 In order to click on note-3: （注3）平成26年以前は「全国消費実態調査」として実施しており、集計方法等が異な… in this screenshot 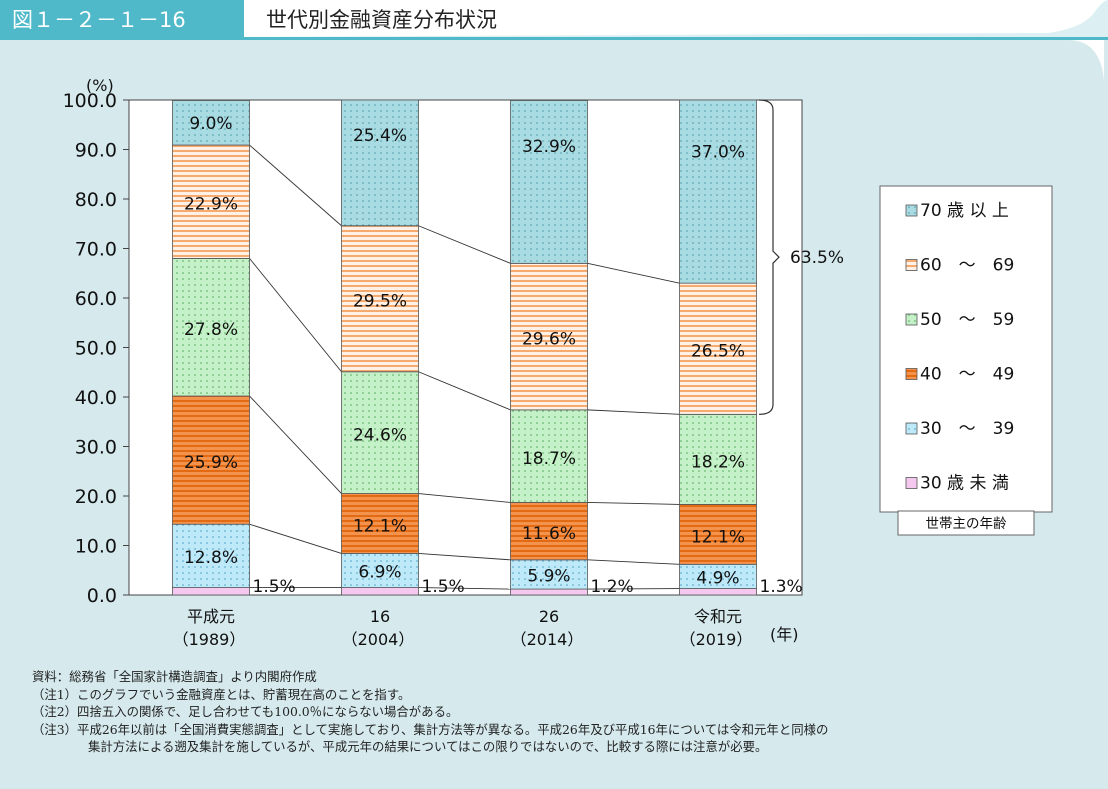, I will do `click(430, 729)`.